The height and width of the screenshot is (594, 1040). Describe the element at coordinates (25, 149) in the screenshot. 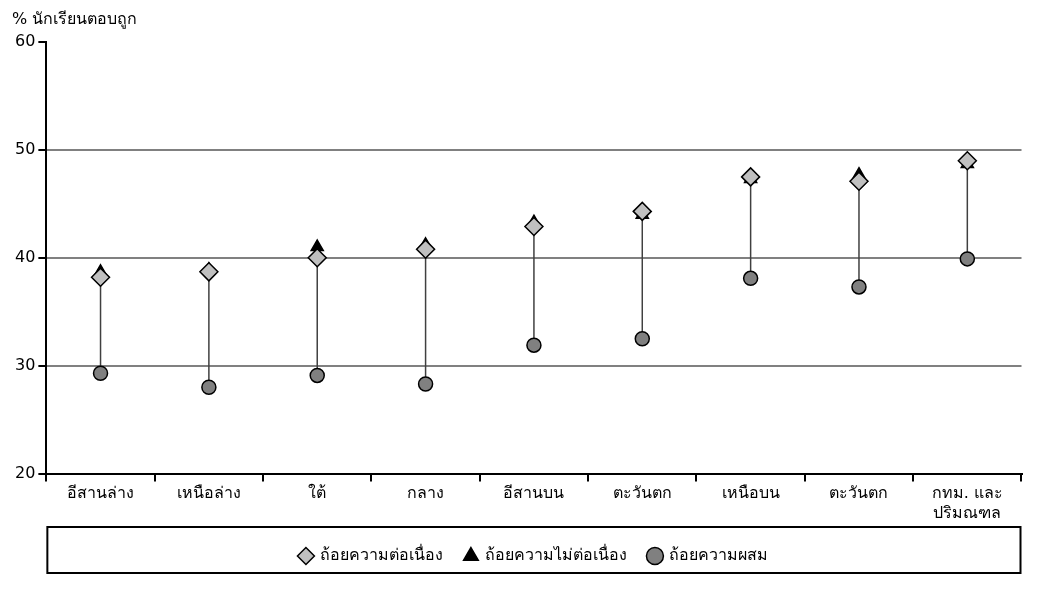

I see `y-tick-label: 50` at that location.